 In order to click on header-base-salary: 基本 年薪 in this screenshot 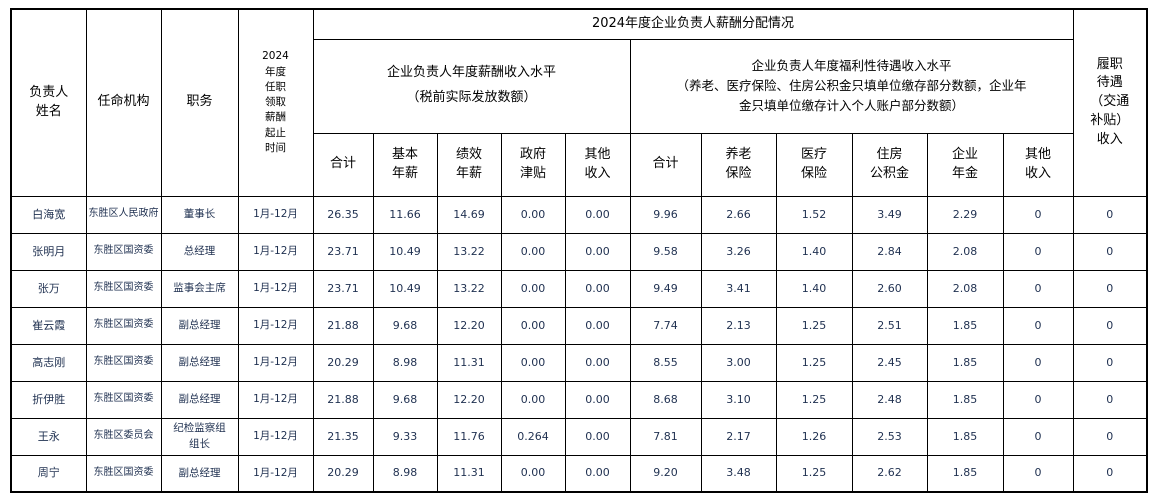, I will do `click(405, 164)`.